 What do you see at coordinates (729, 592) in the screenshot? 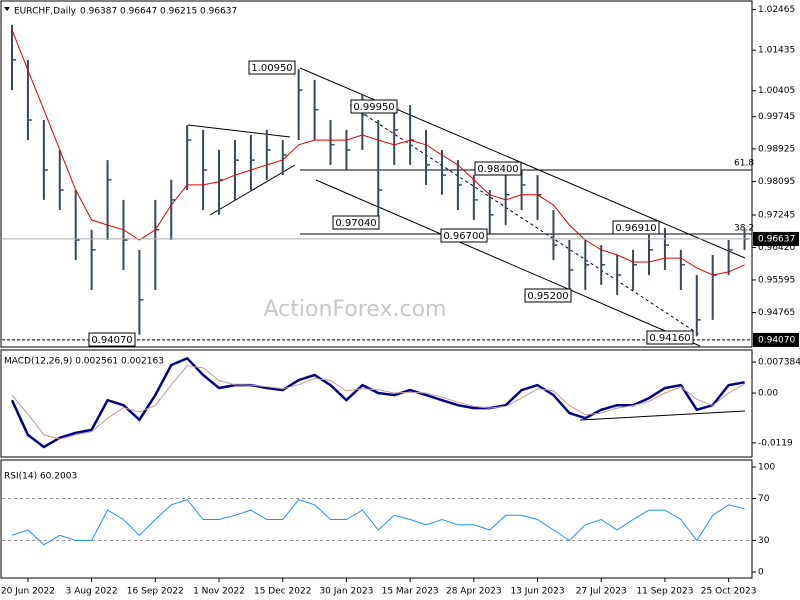
I see `x-tick-label: 25 Oct 2023` at bounding box center [729, 592].